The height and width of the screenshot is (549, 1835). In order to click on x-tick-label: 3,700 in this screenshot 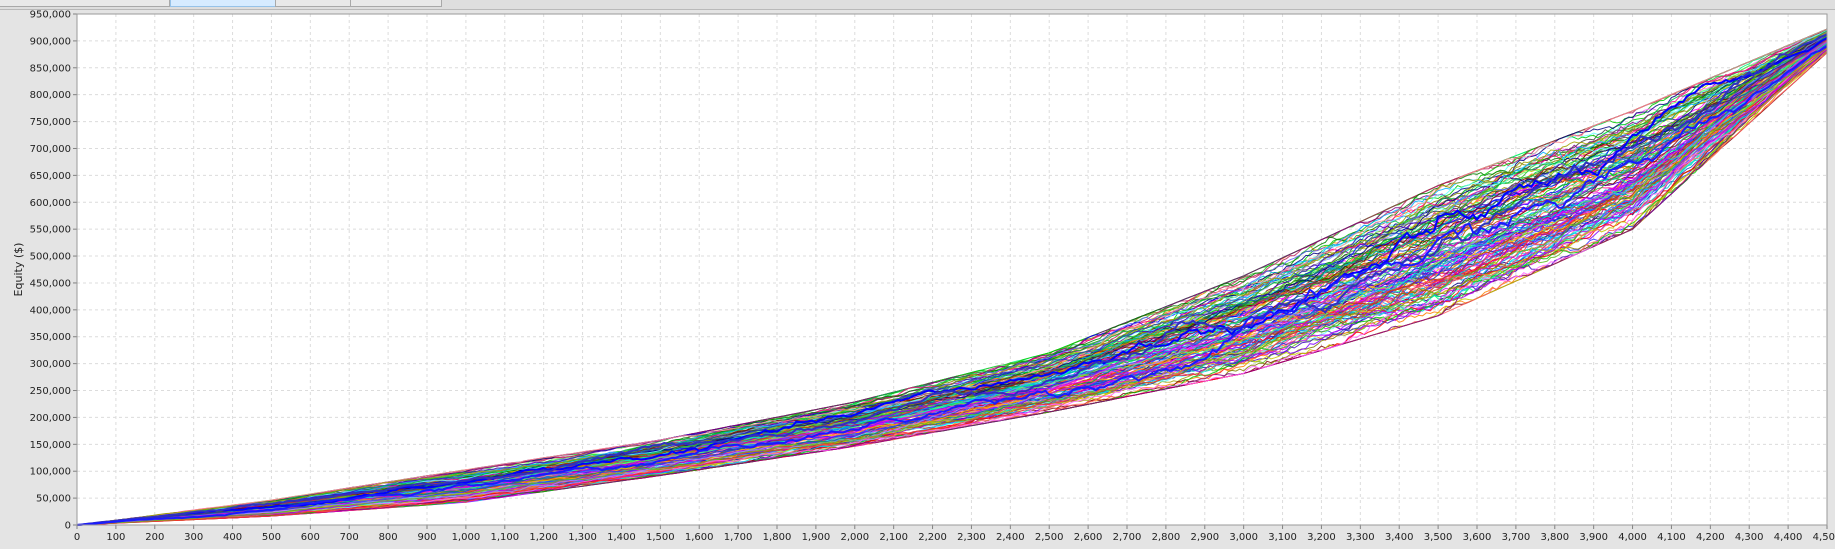, I will do `click(1516, 537)`.